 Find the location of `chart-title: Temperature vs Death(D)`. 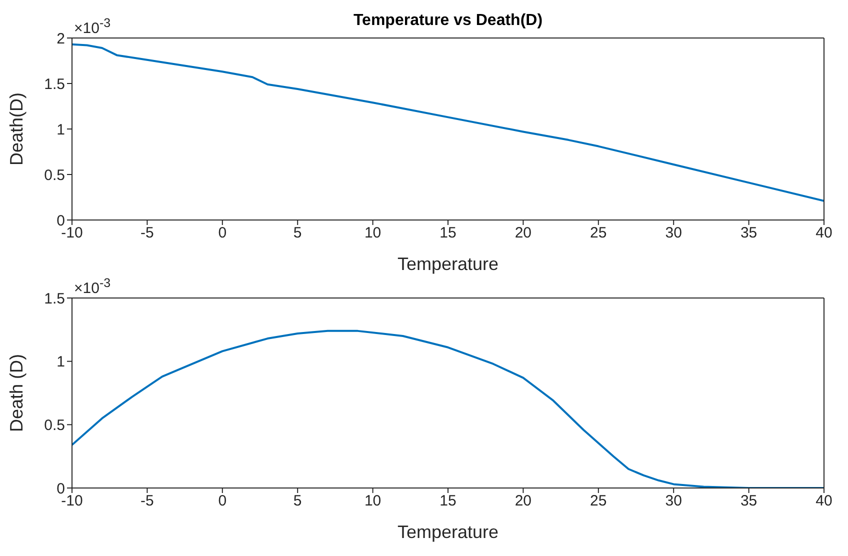

chart-title: Temperature vs Death(D) is located at coordinates (448, 20).